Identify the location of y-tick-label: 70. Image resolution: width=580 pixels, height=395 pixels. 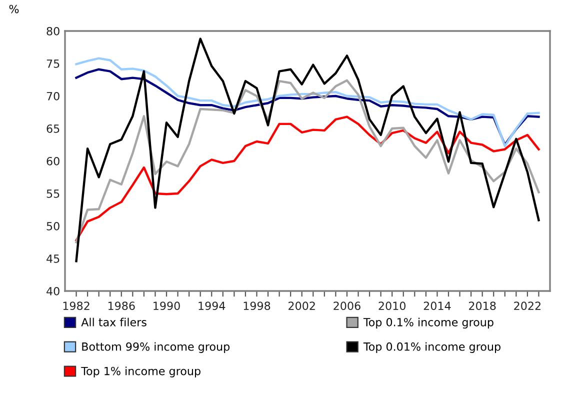
(53, 96).